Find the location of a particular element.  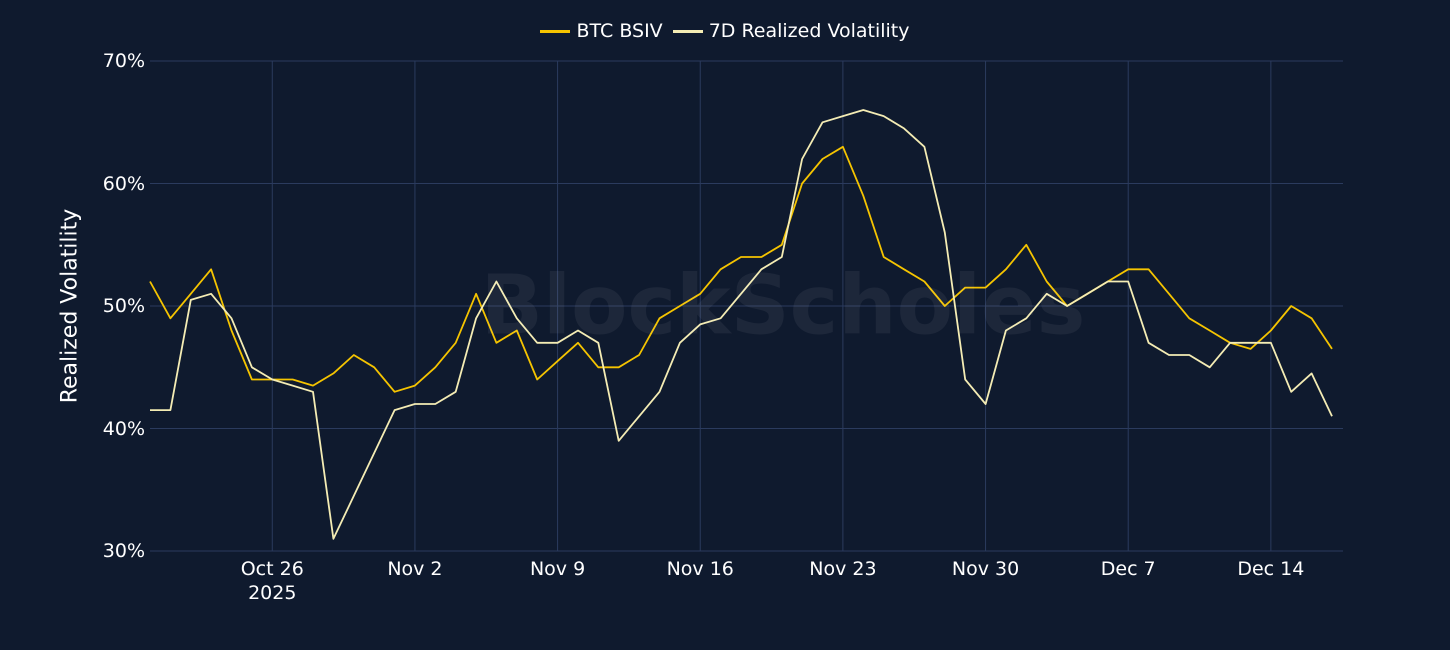

y-tick-label: 40% is located at coordinates (123, 428).